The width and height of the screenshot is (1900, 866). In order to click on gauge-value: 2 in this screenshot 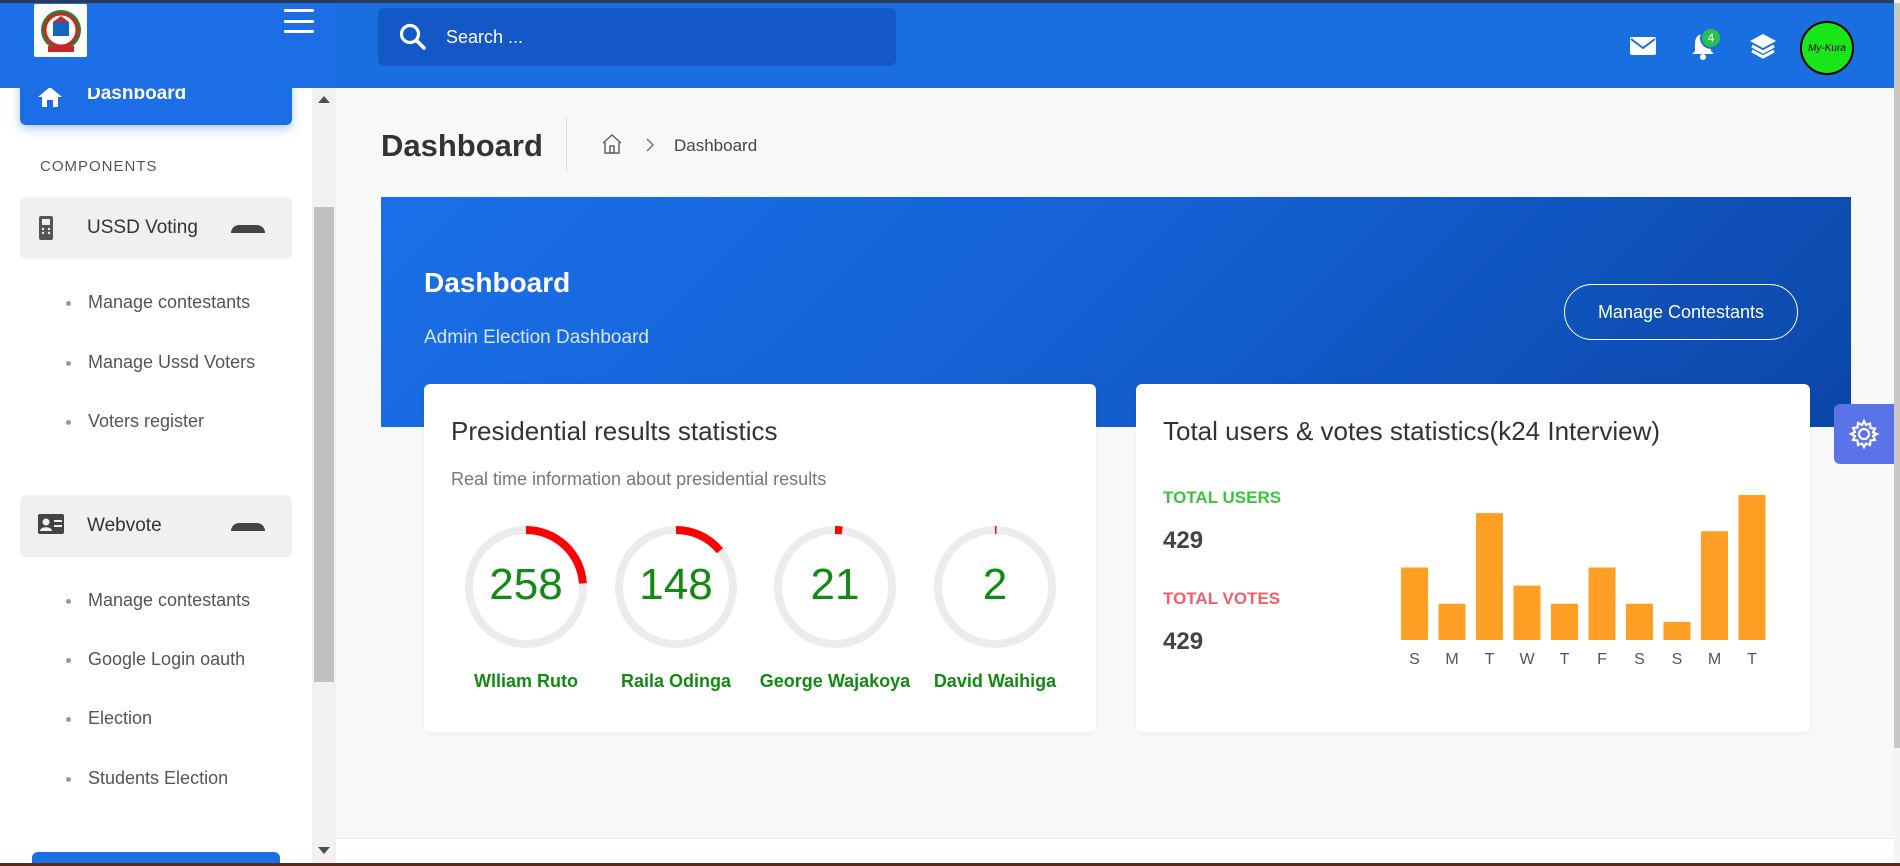, I will do `click(995, 584)`.